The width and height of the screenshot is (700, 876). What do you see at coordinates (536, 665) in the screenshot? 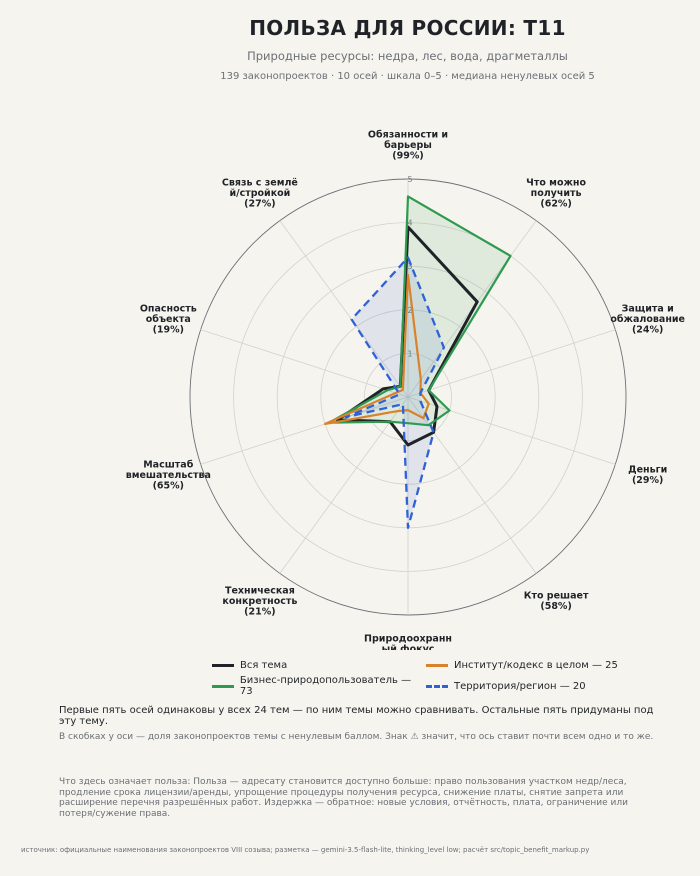
I see `legend-label: Институт/кодекс в целом — 25` at bounding box center [536, 665].